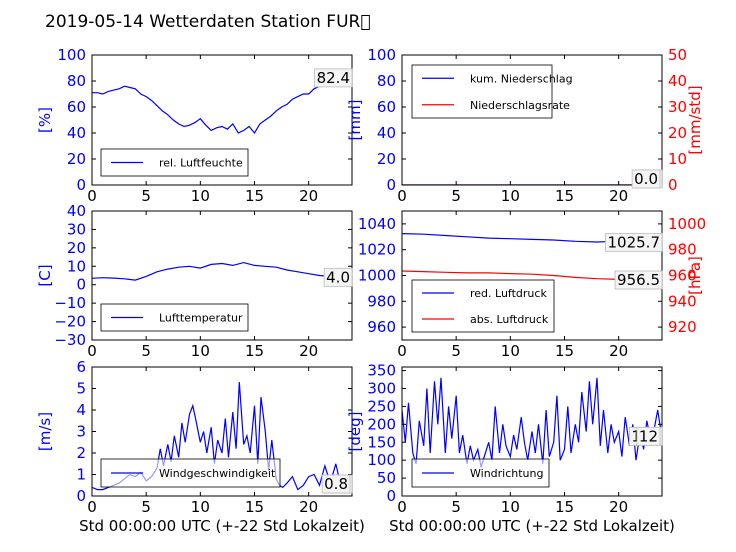 This screenshot has width=736, height=552. Describe the element at coordinates (200, 196) in the screenshot. I see `humidity-x-tick-label: 10` at that location.